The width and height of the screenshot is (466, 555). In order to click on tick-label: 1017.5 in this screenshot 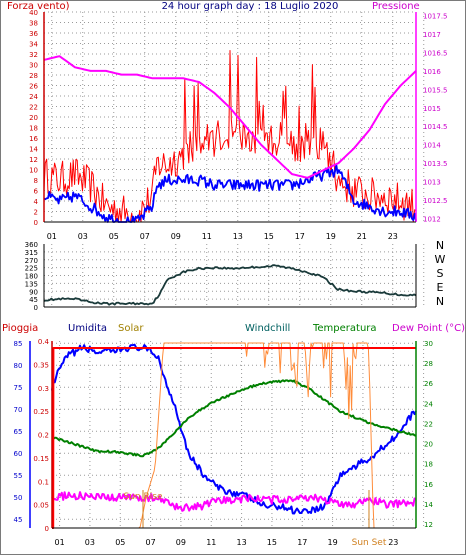, I will do `click(435, 17)`.